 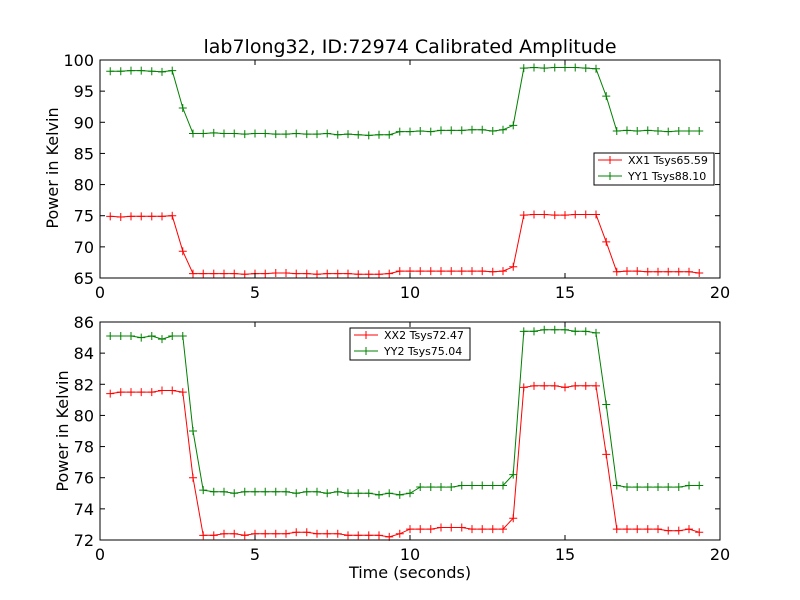 I want to click on top-chart-y-tick-label: 75, so click(x=84, y=216).